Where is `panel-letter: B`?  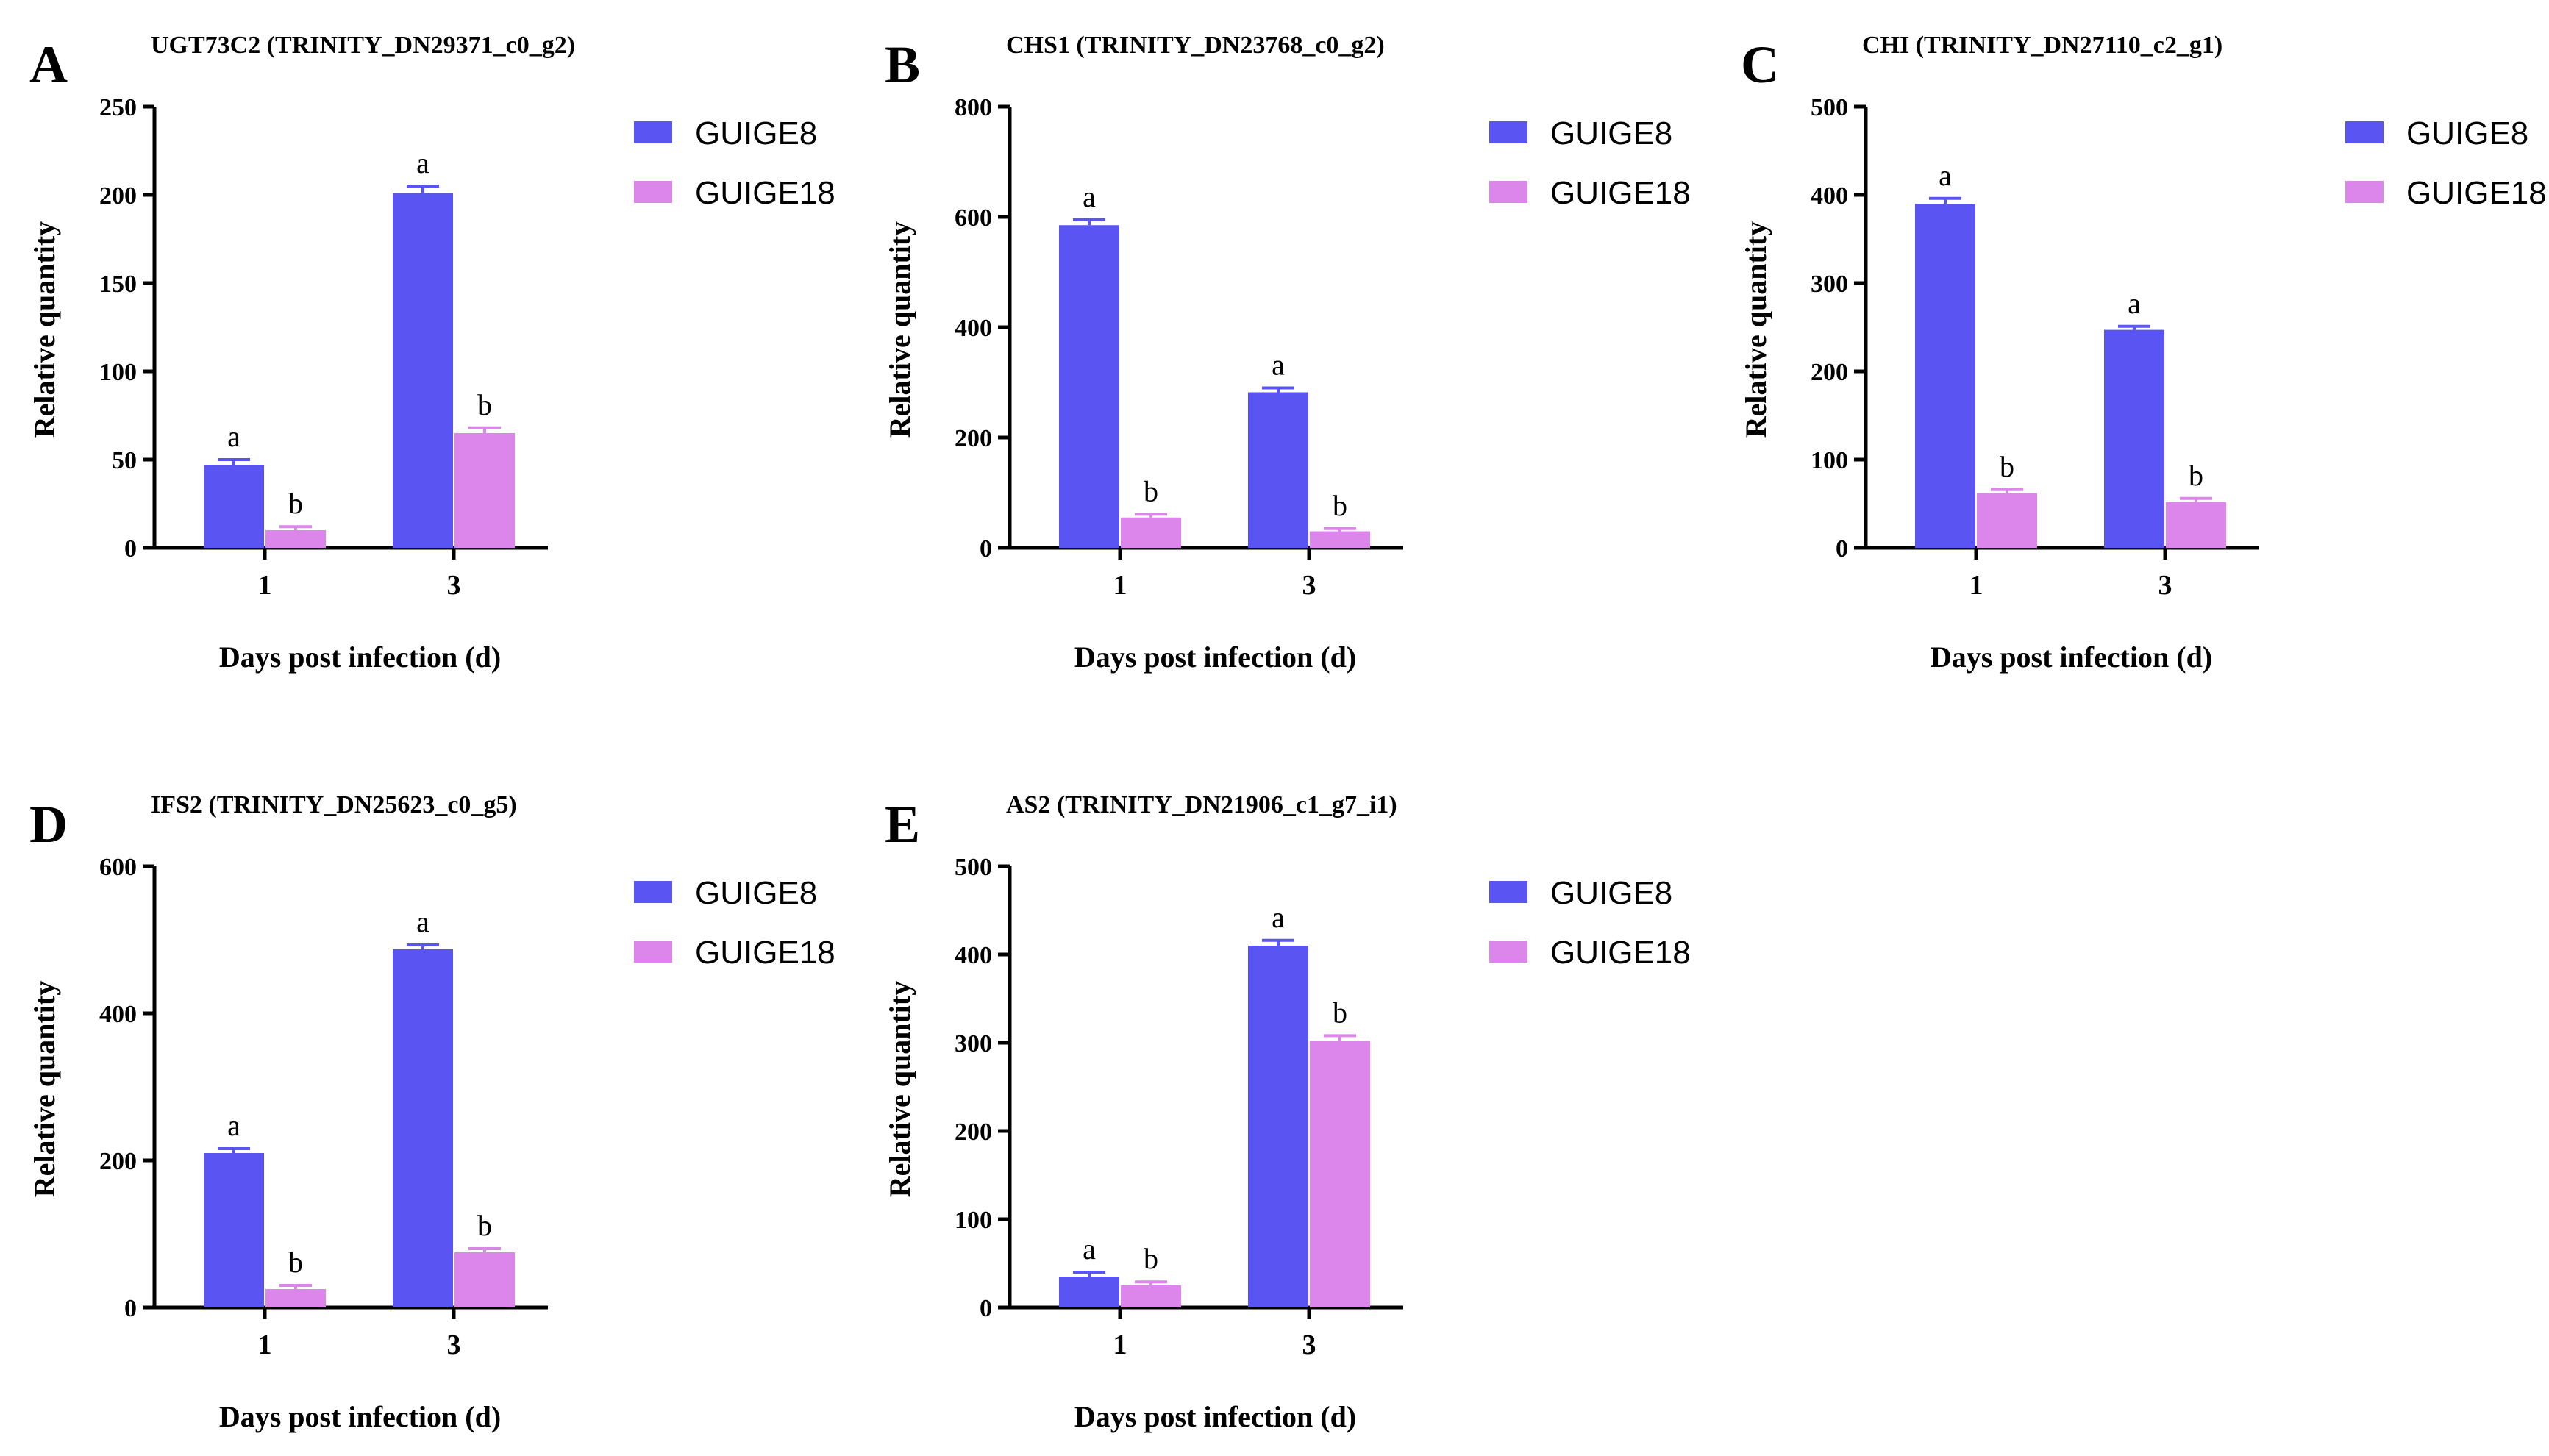
panel-letter: B is located at coordinates (902, 64).